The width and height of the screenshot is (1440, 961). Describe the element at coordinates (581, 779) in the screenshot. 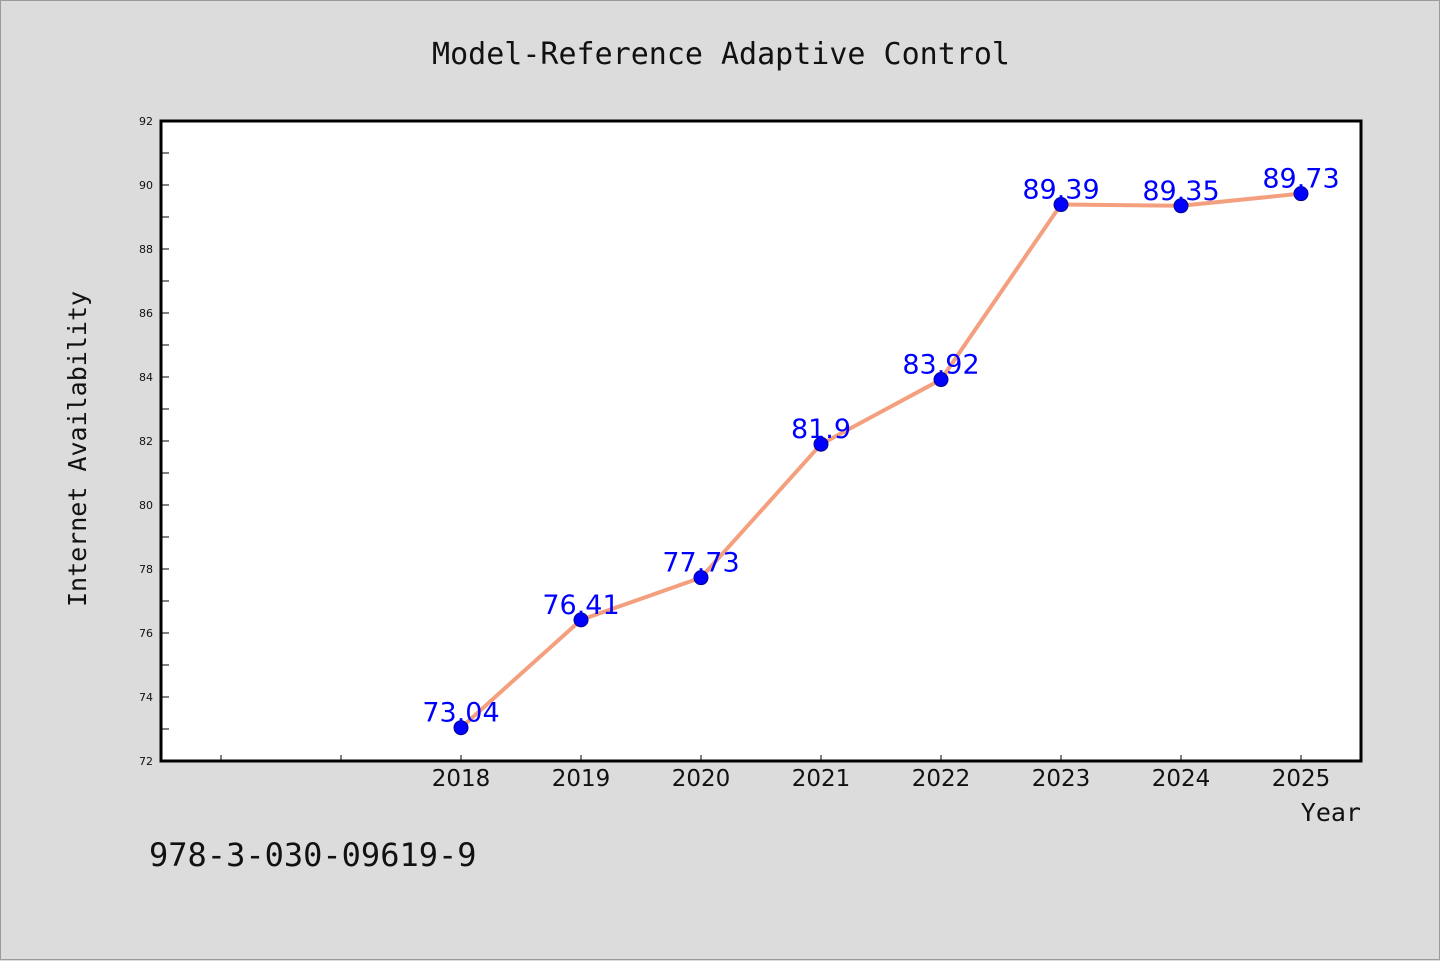

I see `x-tick-label: 2019` at that location.